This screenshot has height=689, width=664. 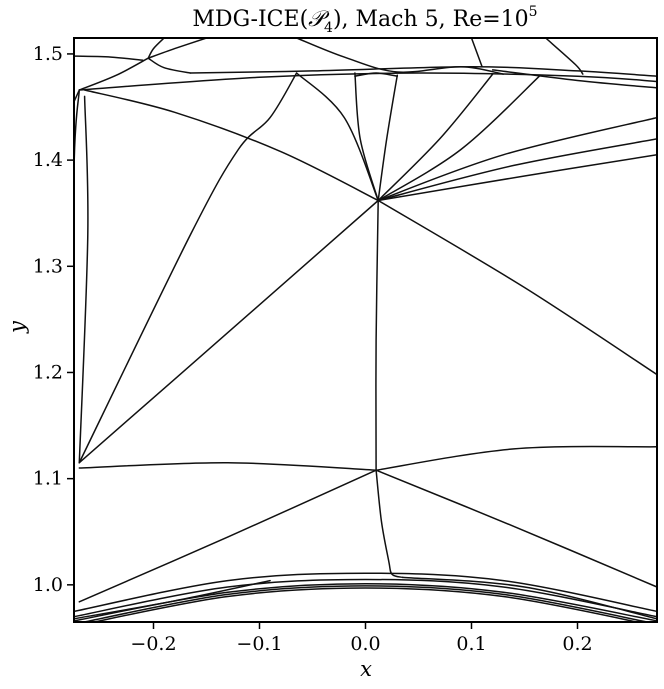 What do you see at coordinates (48, 585) in the screenshot?
I see `y-tick-label: 1.0` at bounding box center [48, 585].